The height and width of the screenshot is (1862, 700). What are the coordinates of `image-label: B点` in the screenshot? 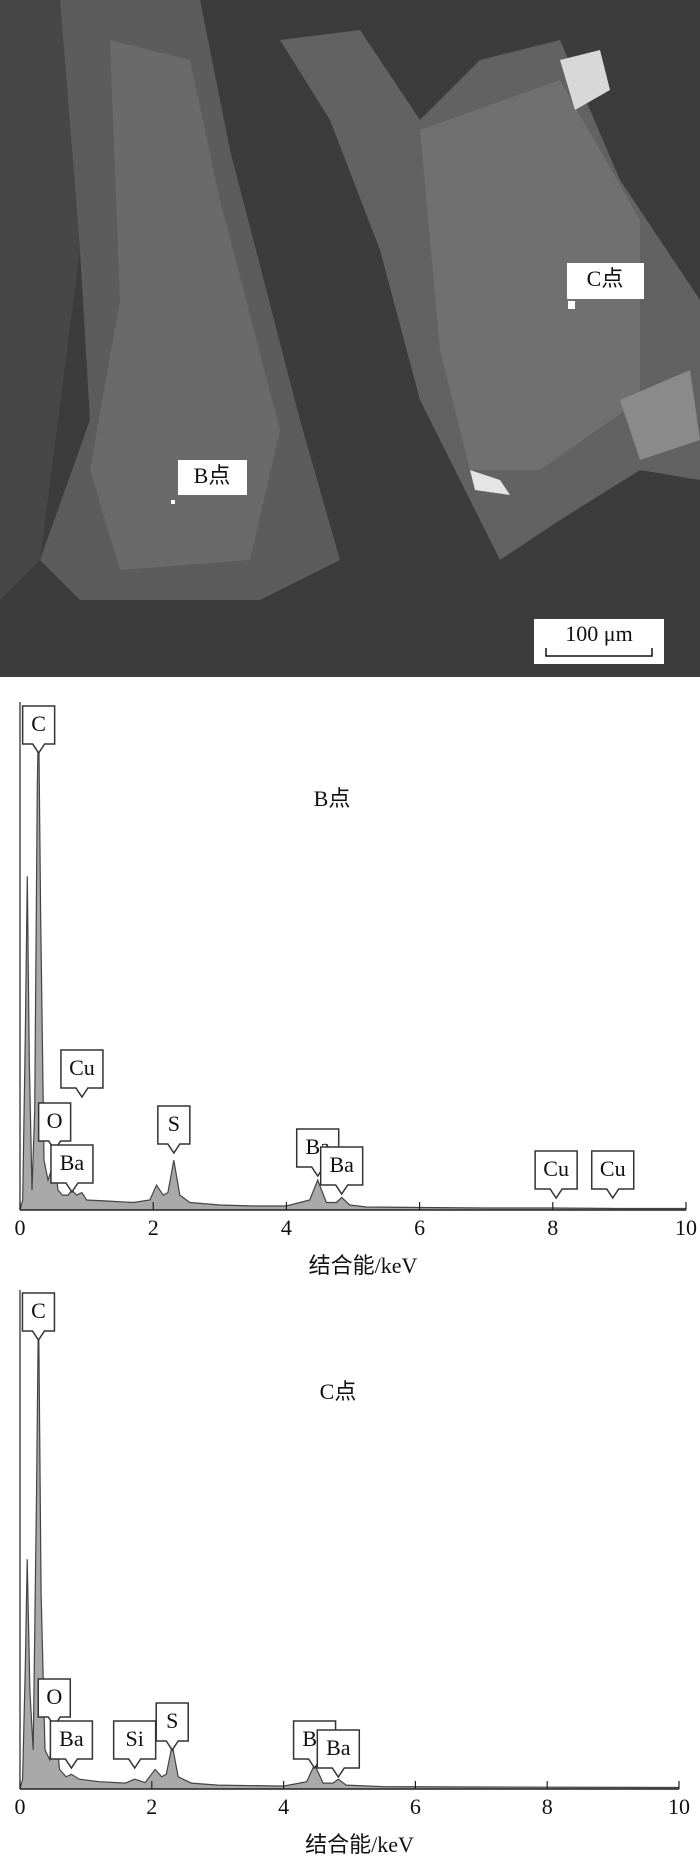 It's located at (212, 475).